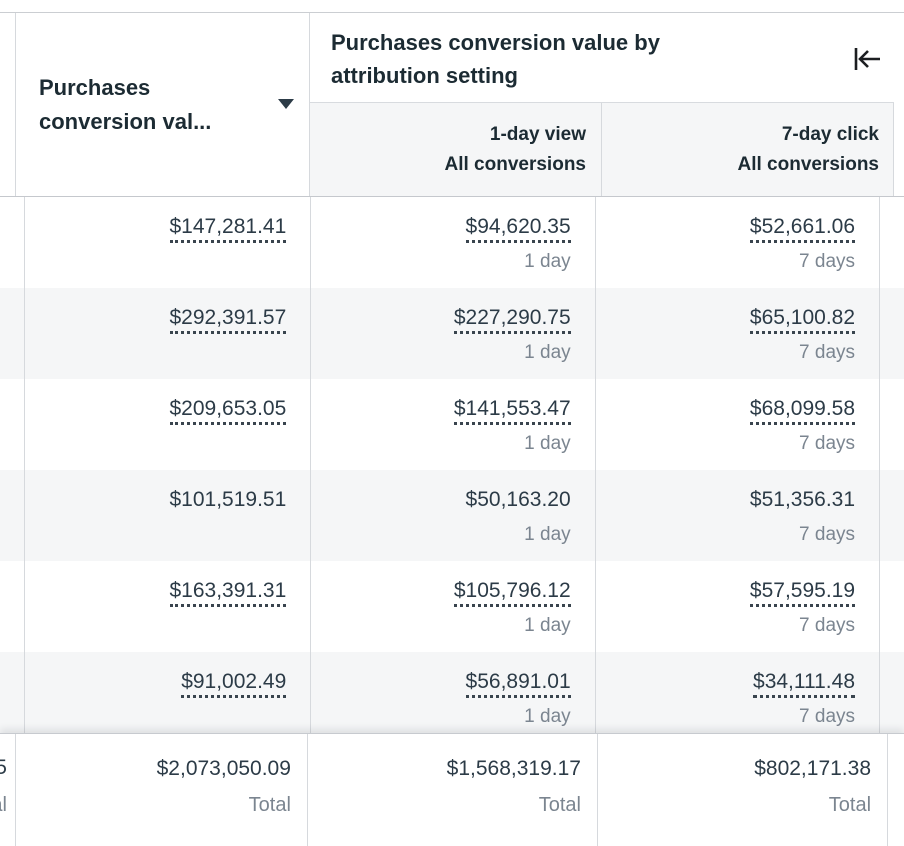 Image resolution: width=904 pixels, height=846 pixels. Describe the element at coordinates (3, 768) in the screenshot. I see `offscreen-total-value-fragment: 5` at that location.